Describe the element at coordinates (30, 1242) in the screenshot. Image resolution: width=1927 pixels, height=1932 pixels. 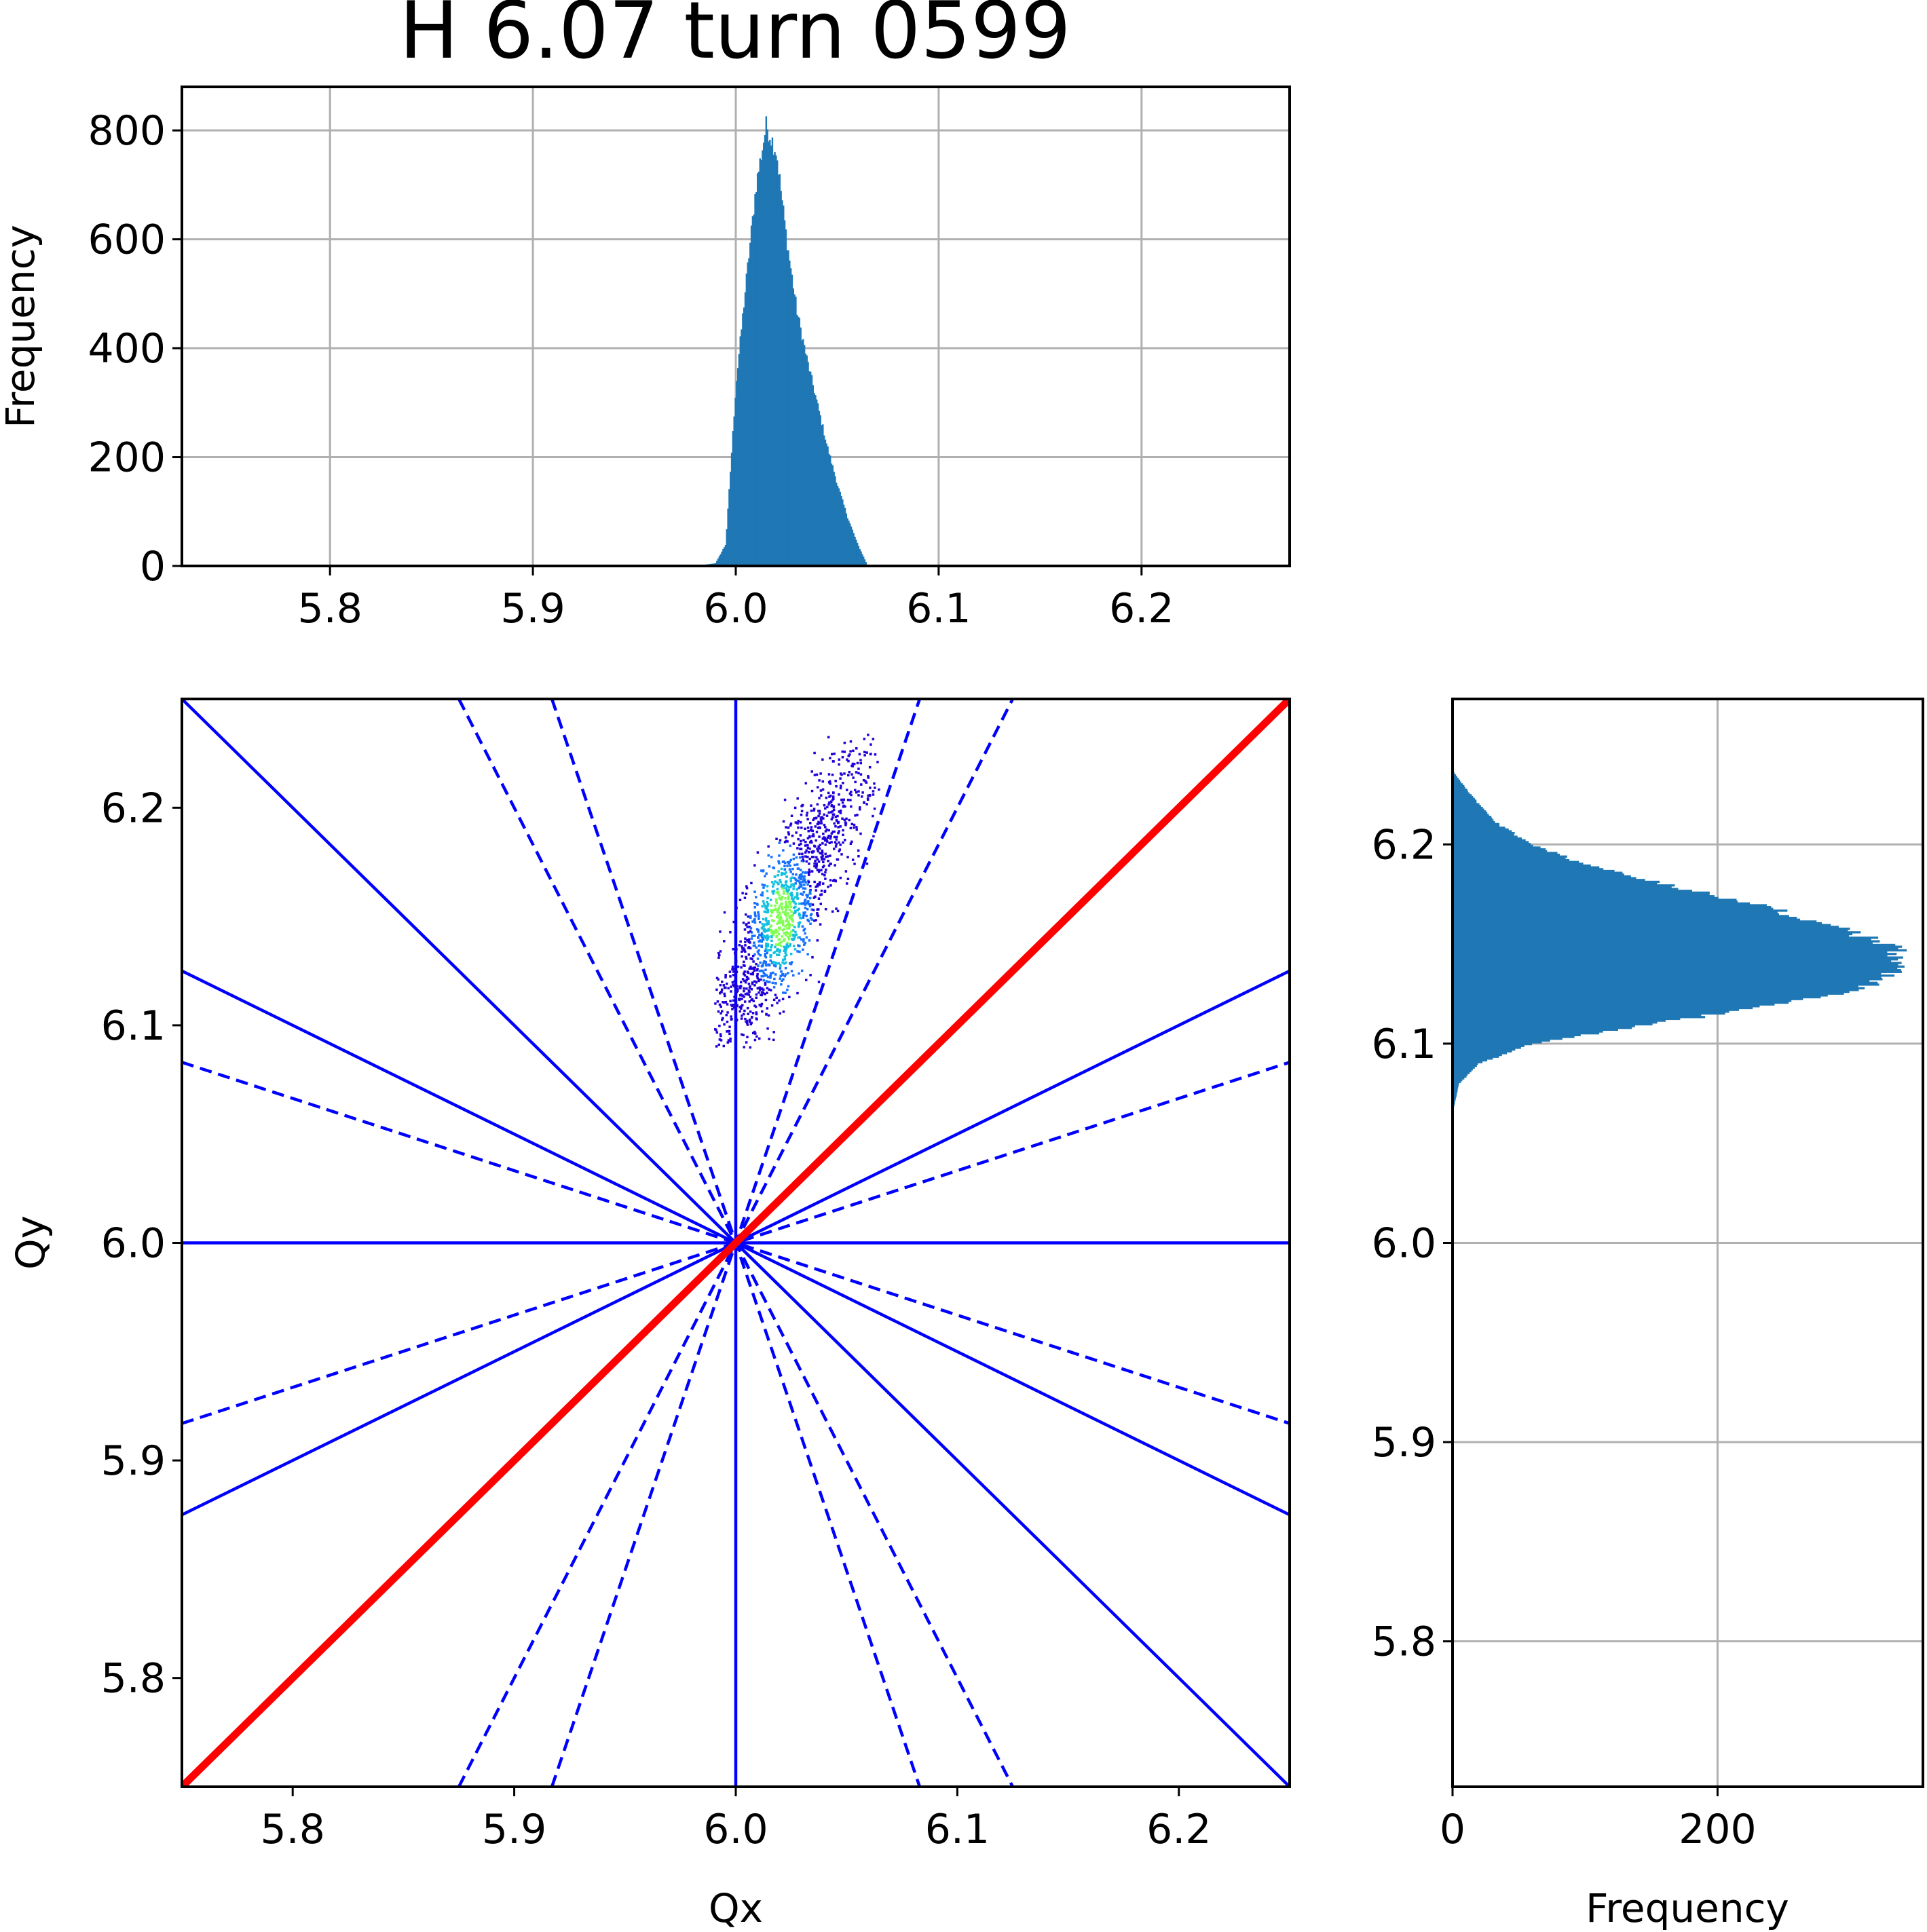
I see `tune-plot-ylabel: Qy` at that location.